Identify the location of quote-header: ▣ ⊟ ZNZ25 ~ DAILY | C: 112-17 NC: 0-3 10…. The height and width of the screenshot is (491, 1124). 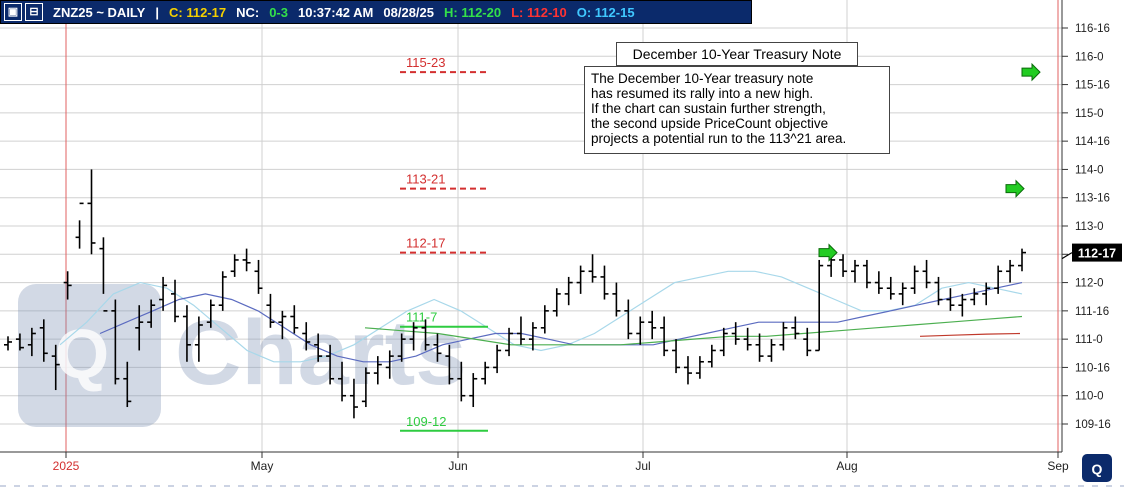
(376, 12).